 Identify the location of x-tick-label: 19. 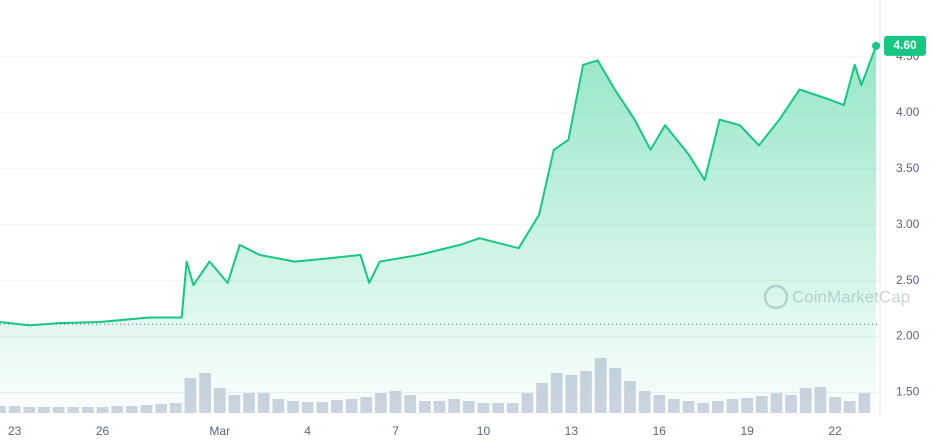
(747, 431).